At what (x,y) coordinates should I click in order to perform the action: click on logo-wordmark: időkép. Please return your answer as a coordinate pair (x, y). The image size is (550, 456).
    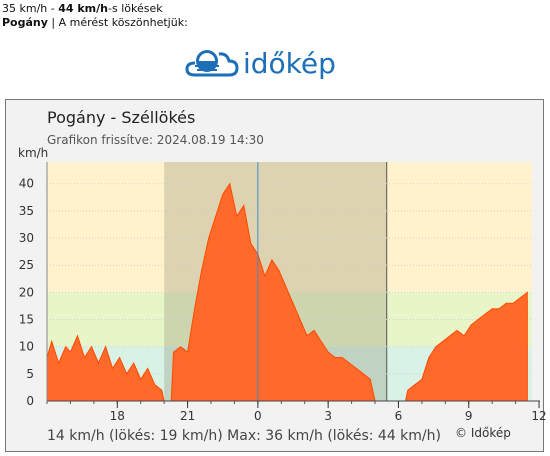
    Looking at the image, I should click on (289, 63).